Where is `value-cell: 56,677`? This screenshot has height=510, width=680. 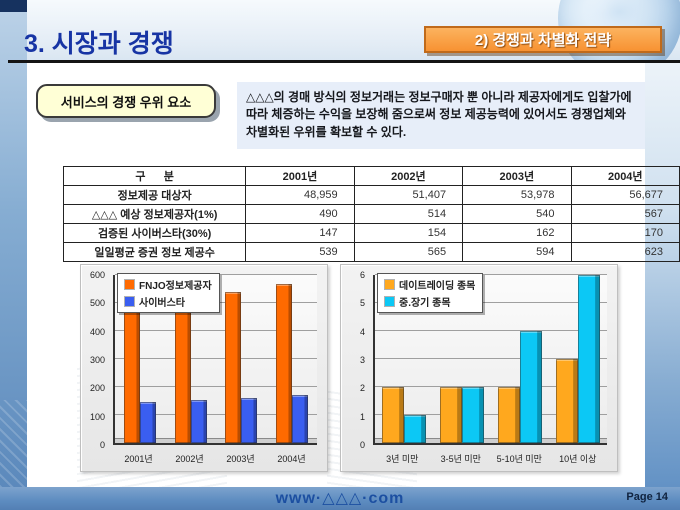
value-cell: 56,677 is located at coordinates (625, 195).